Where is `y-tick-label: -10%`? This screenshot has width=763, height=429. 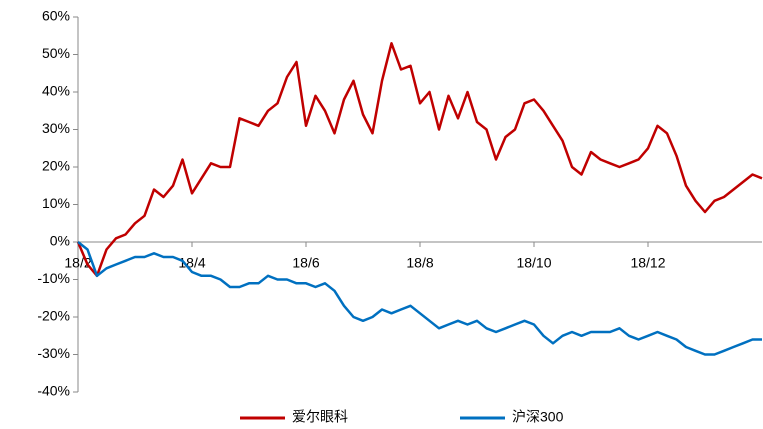 y-tick-label: -10% is located at coordinates (53, 278).